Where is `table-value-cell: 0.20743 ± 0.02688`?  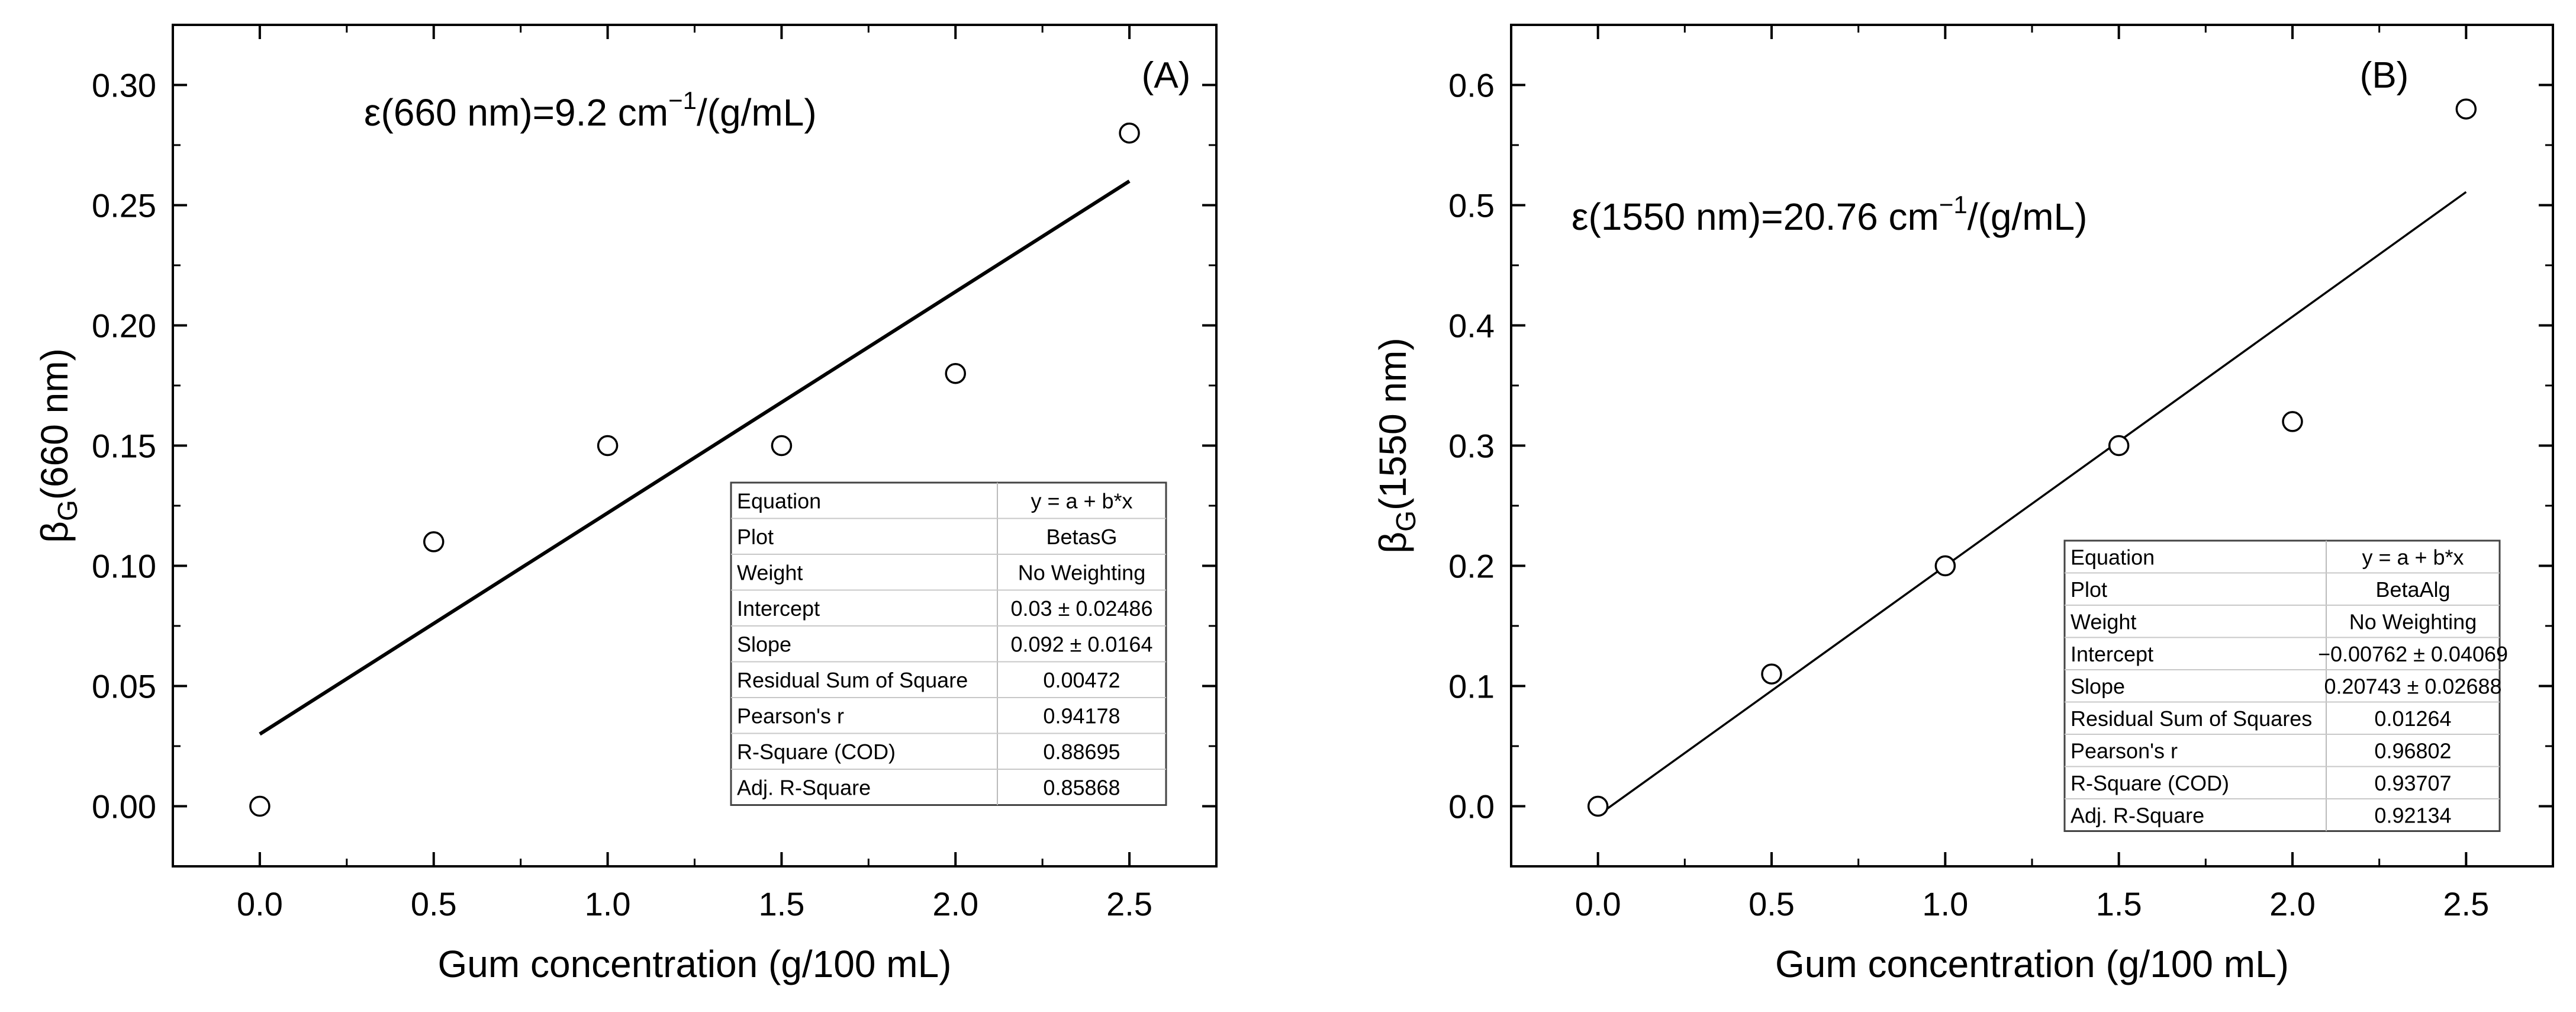 table-value-cell: 0.20743 ± 0.02688 is located at coordinates (2412, 686).